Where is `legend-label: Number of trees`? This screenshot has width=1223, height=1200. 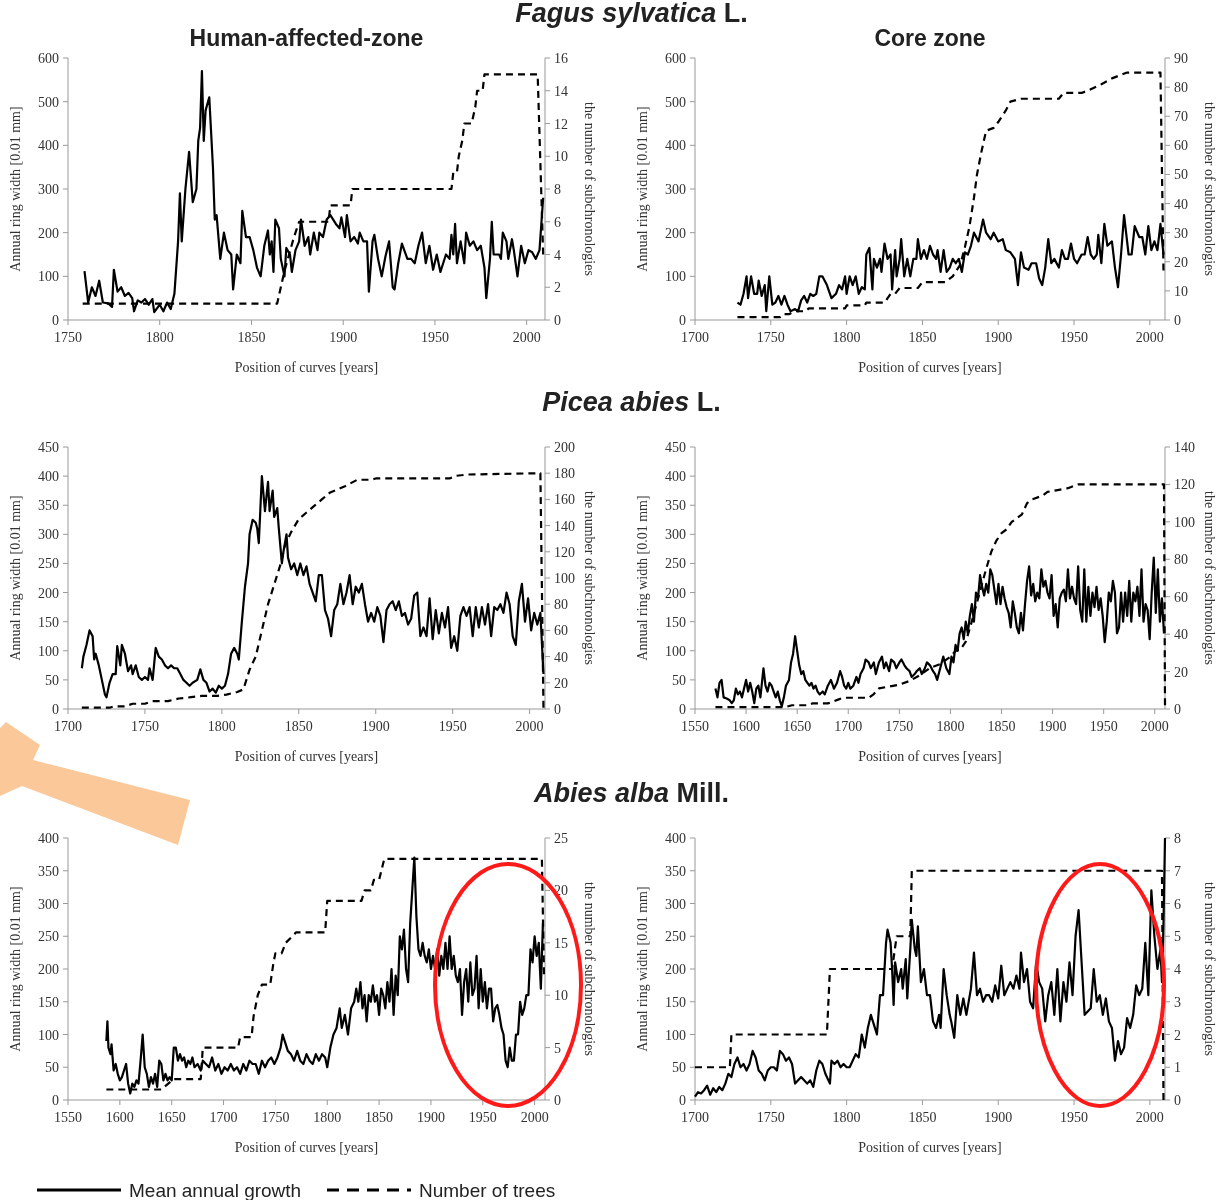
legend-label: Number of trees is located at coordinates (487, 1190).